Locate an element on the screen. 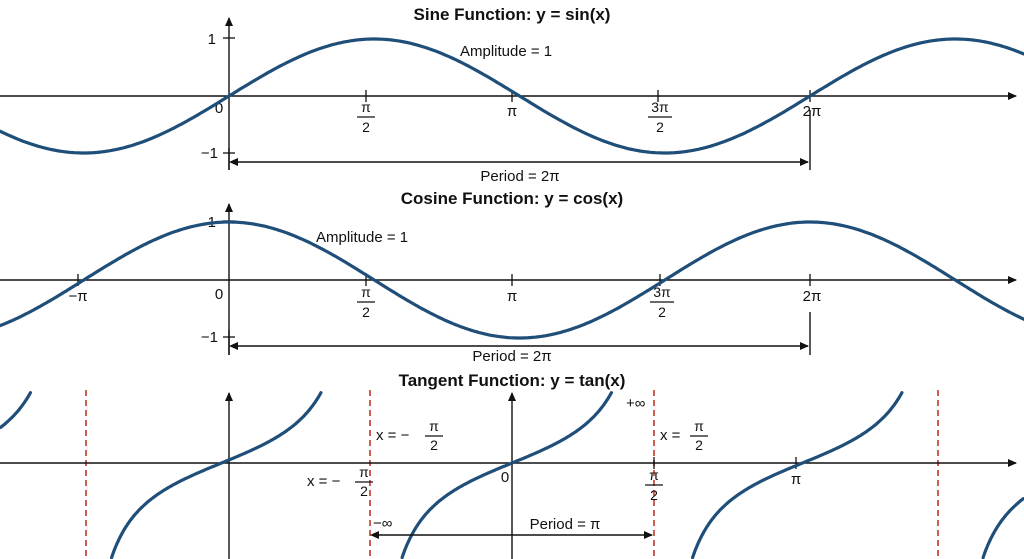  cosine-title: Cosine Function: y = cos(x) is located at coordinates (512, 198).